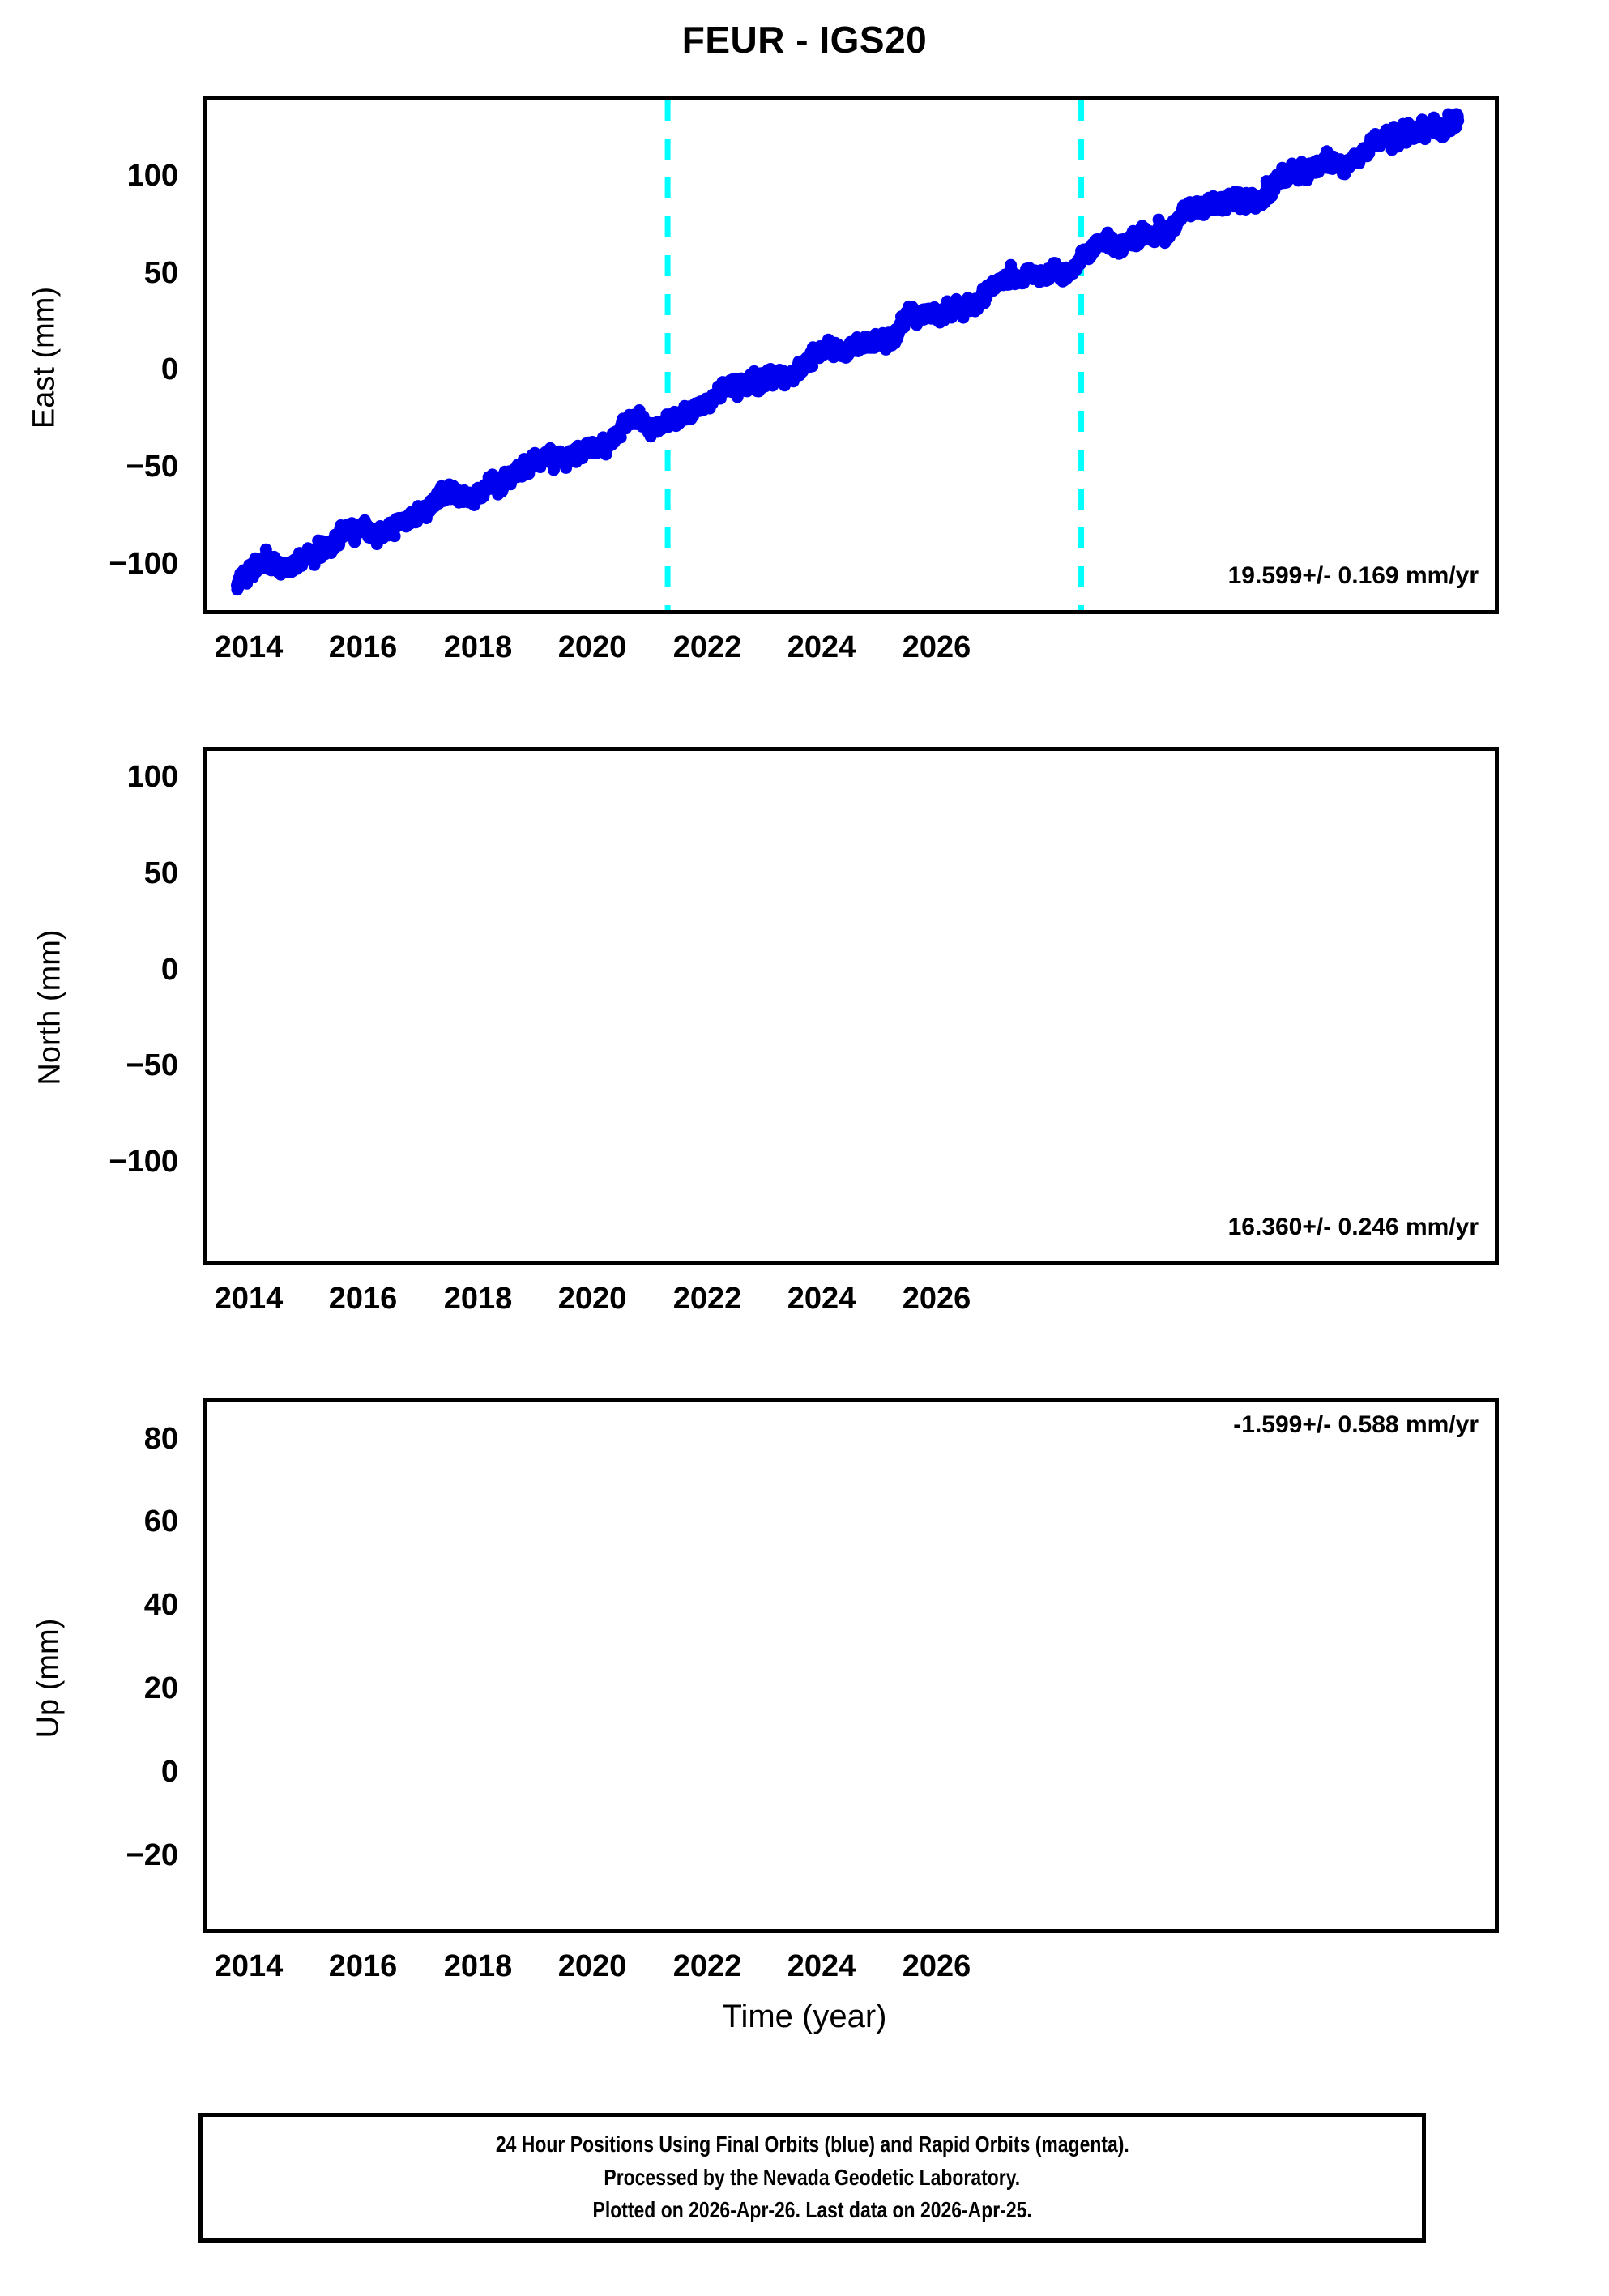 Image resolution: width=1609 pixels, height=2296 pixels. What do you see at coordinates (249, 1299) in the screenshot?
I see `xtick-north-0: 2014` at bounding box center [249, 1299].